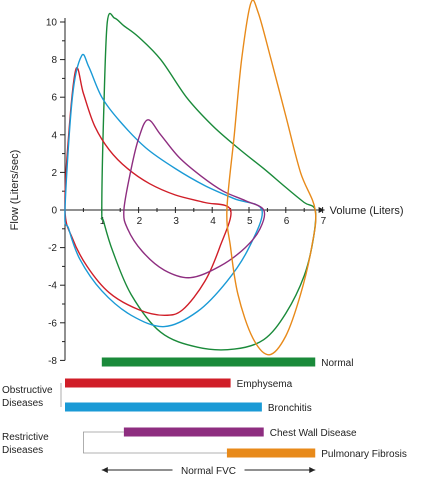 The image size is (431, 481). Describe the element at coordinates (54, 60) in the screenshot. I see `y-tick-label: 8` at that location.